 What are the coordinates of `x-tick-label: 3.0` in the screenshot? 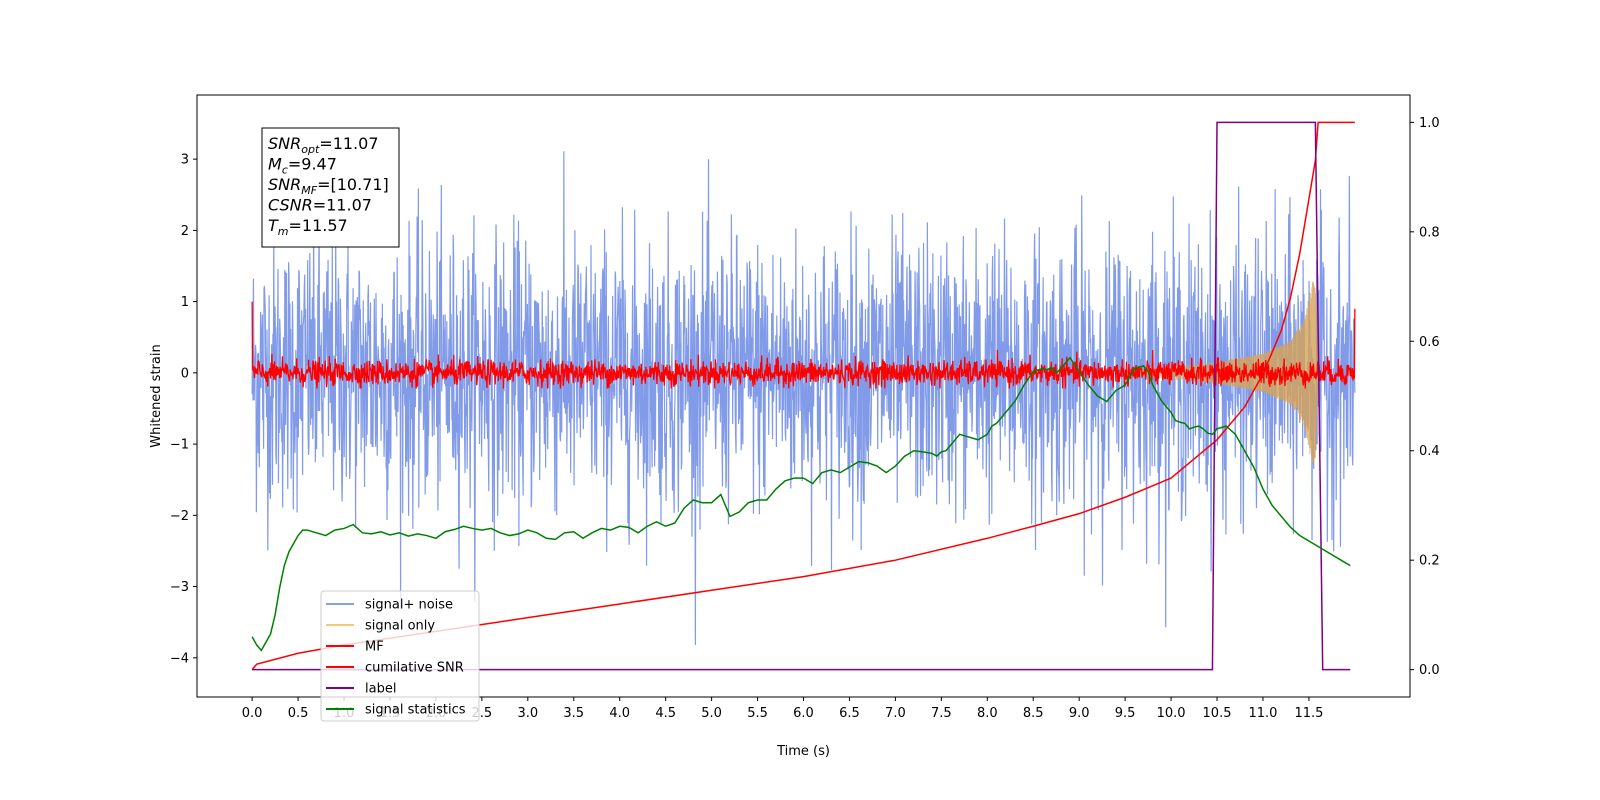 It's located at (527, 713).